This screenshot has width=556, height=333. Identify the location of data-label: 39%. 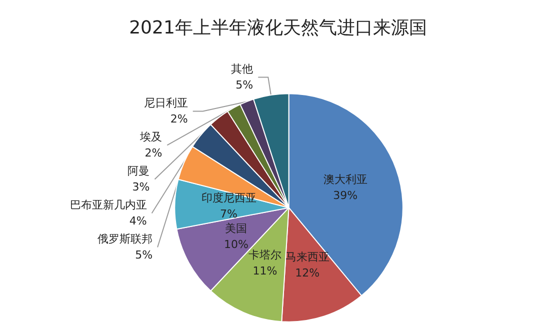
(345, 195).